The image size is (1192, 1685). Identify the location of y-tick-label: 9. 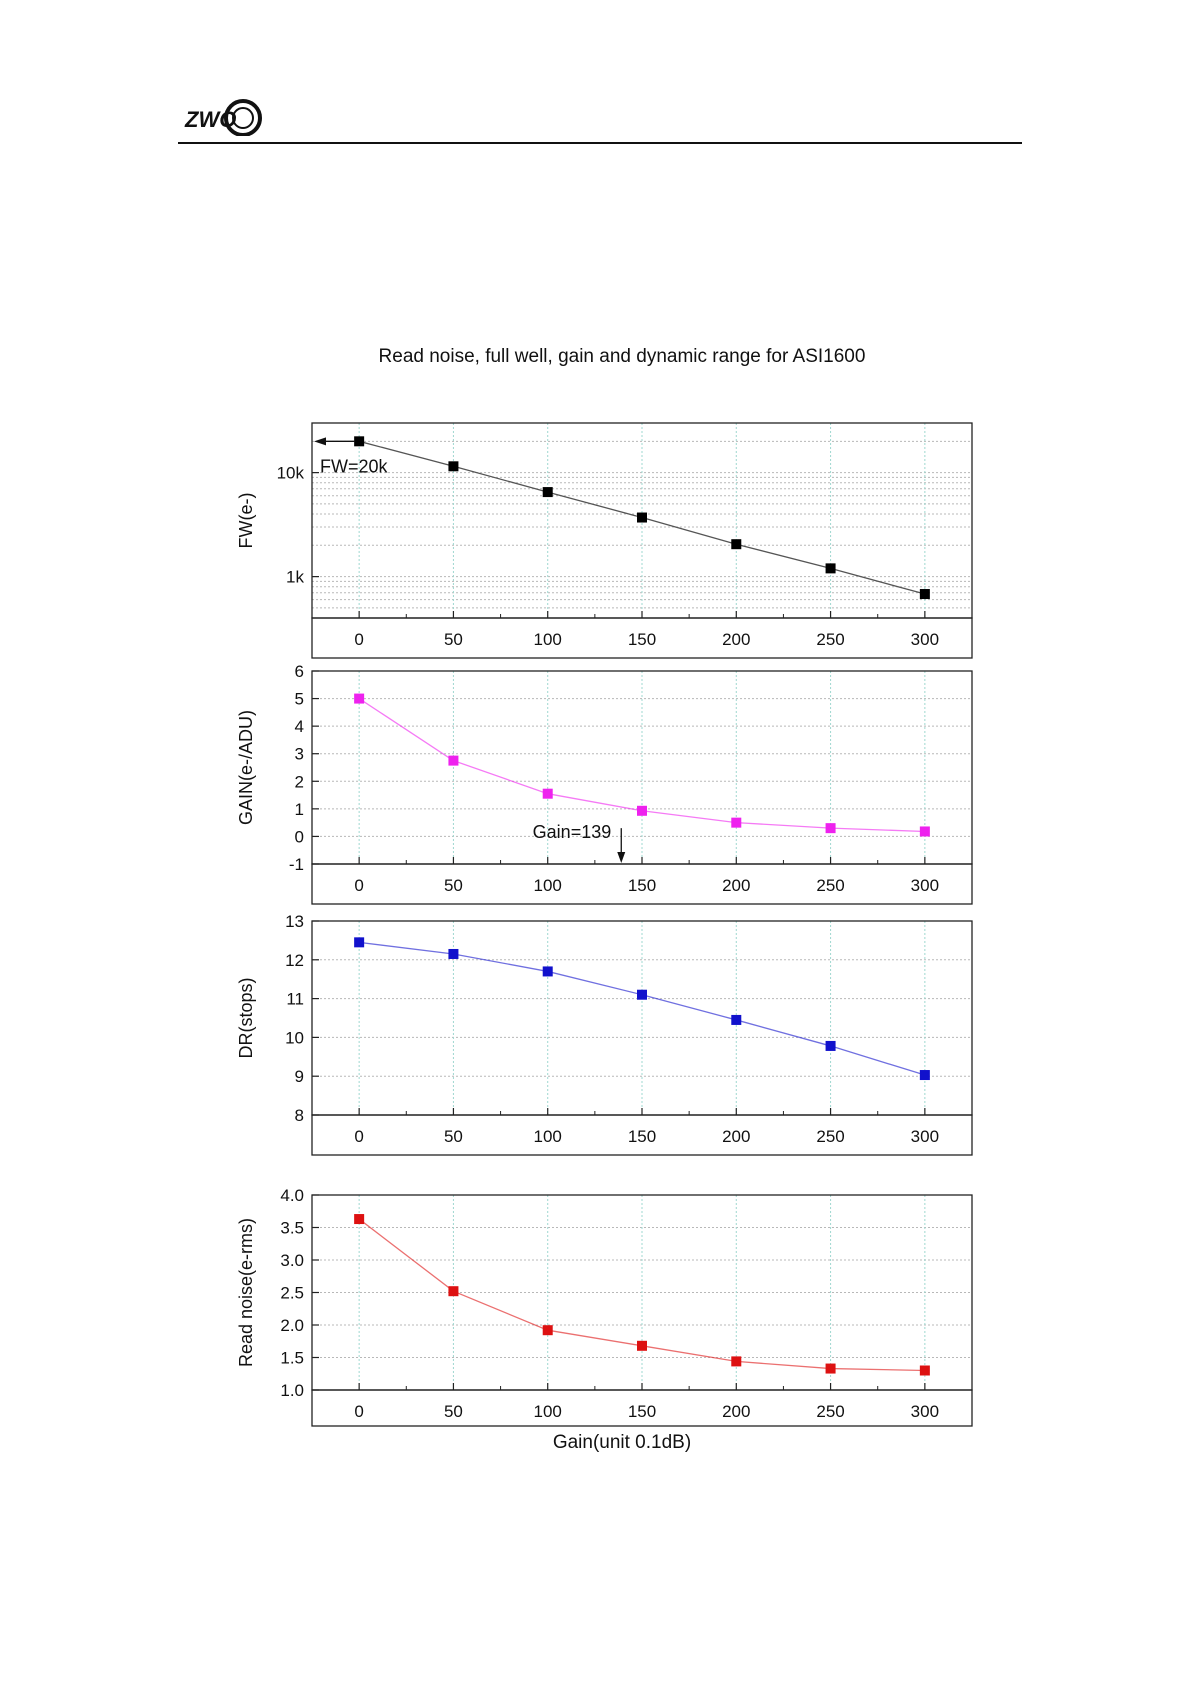
(299, 1076).